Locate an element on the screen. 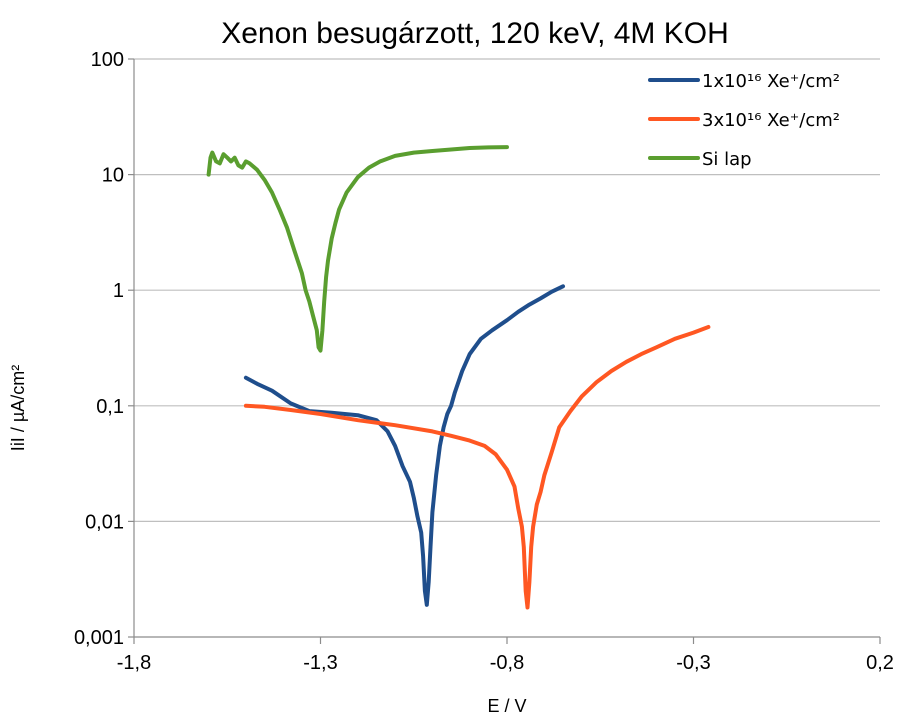 The height and width of the screenshot is (720, 903). y-tick-label: 0,1 is located at coordinates (110, 407).